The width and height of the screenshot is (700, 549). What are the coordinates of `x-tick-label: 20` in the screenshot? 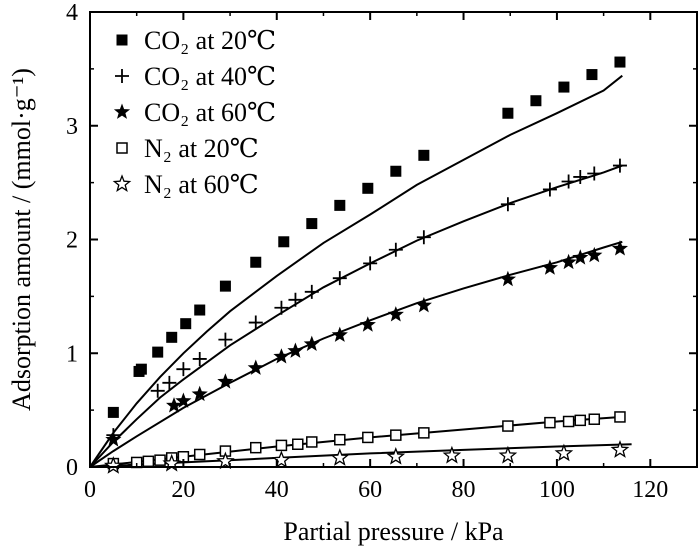 It's located at (183, 490).